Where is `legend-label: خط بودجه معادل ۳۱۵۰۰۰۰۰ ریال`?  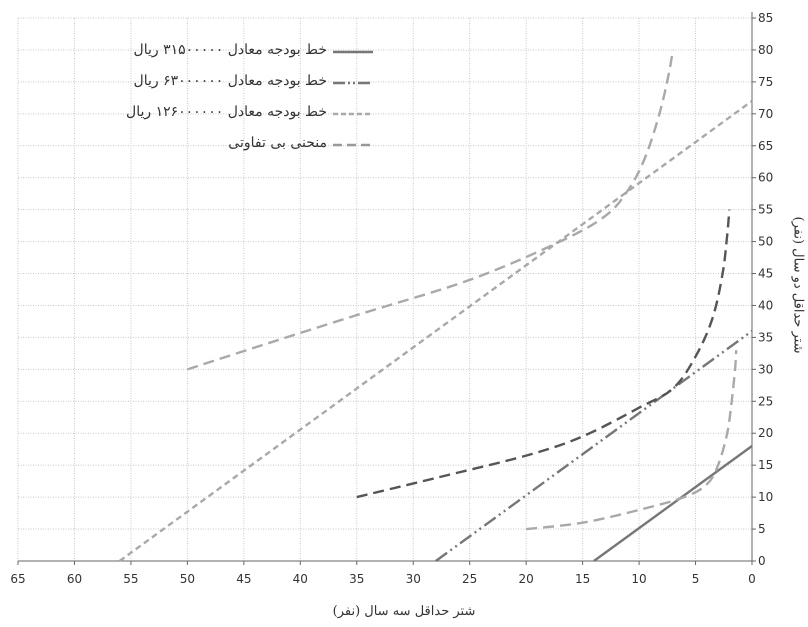
legend-label: خط بودجه معادل ۳۱۵۰۰۰۰۰ ریال is located at coordinates (230, 50).